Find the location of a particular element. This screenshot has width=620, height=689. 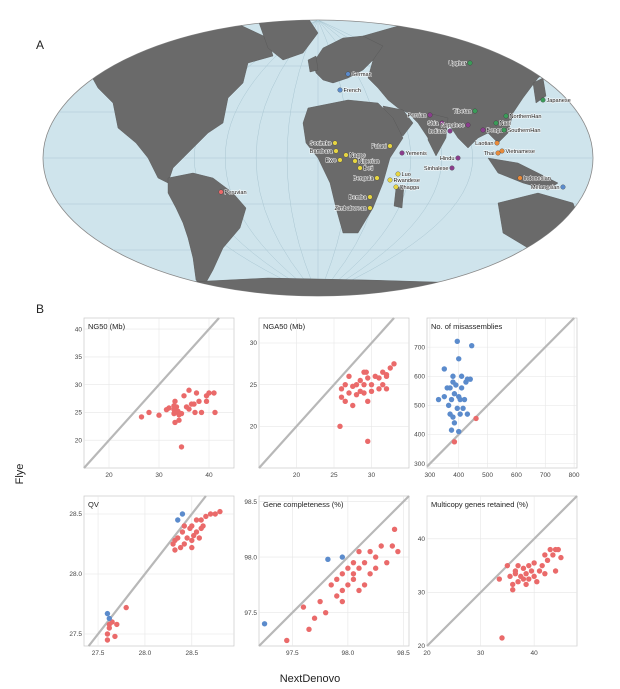

map-marker-label: Ewe is located at coordinates (331, 161).